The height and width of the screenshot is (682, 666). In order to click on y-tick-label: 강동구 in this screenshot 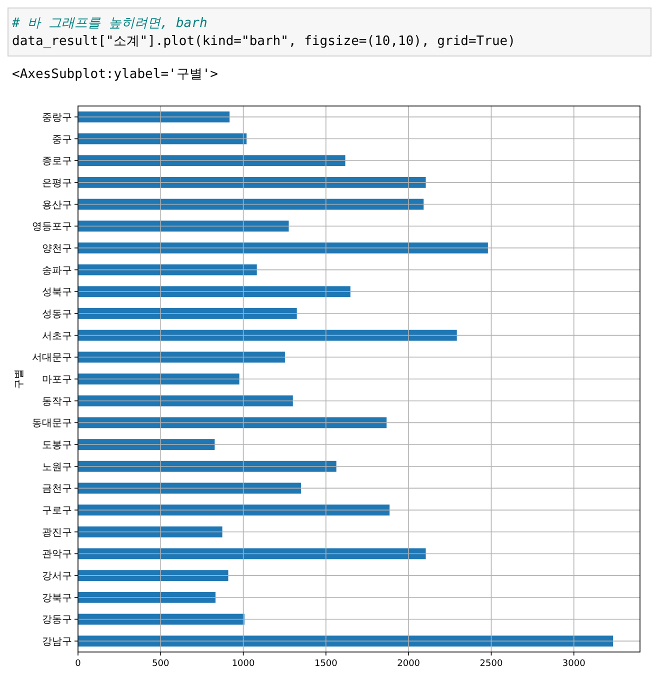, I will do `click(57, 620)`.